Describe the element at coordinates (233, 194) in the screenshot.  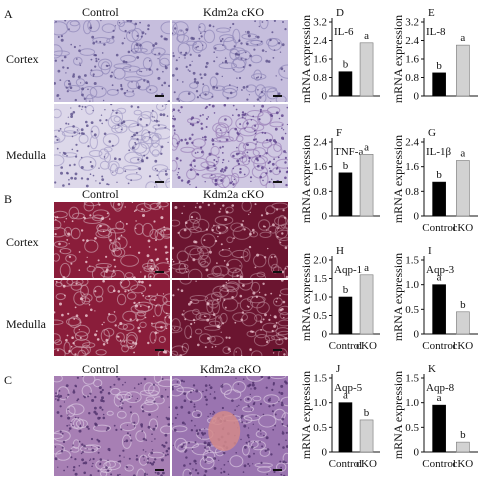
I see `panel-b-col-label-cko: Kdm2a cKO` at that location.